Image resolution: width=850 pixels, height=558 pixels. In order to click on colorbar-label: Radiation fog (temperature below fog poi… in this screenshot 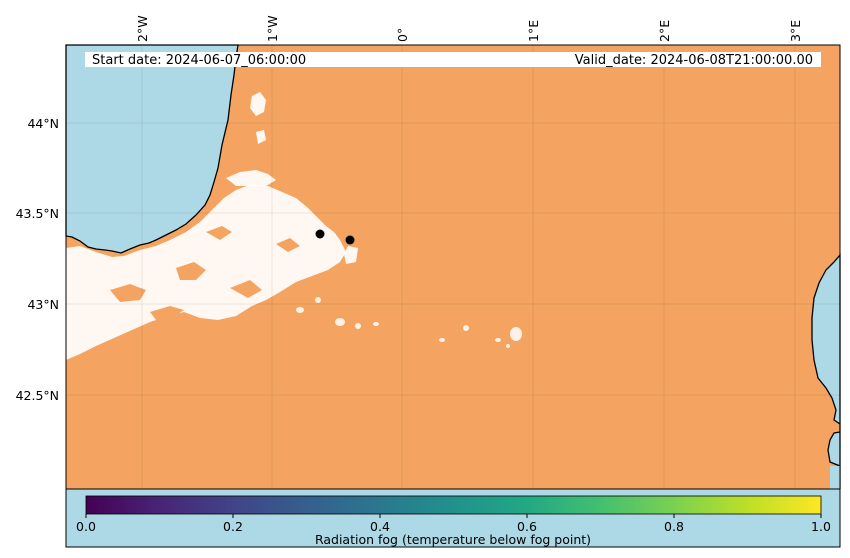, I will do `click(453, 539)`.